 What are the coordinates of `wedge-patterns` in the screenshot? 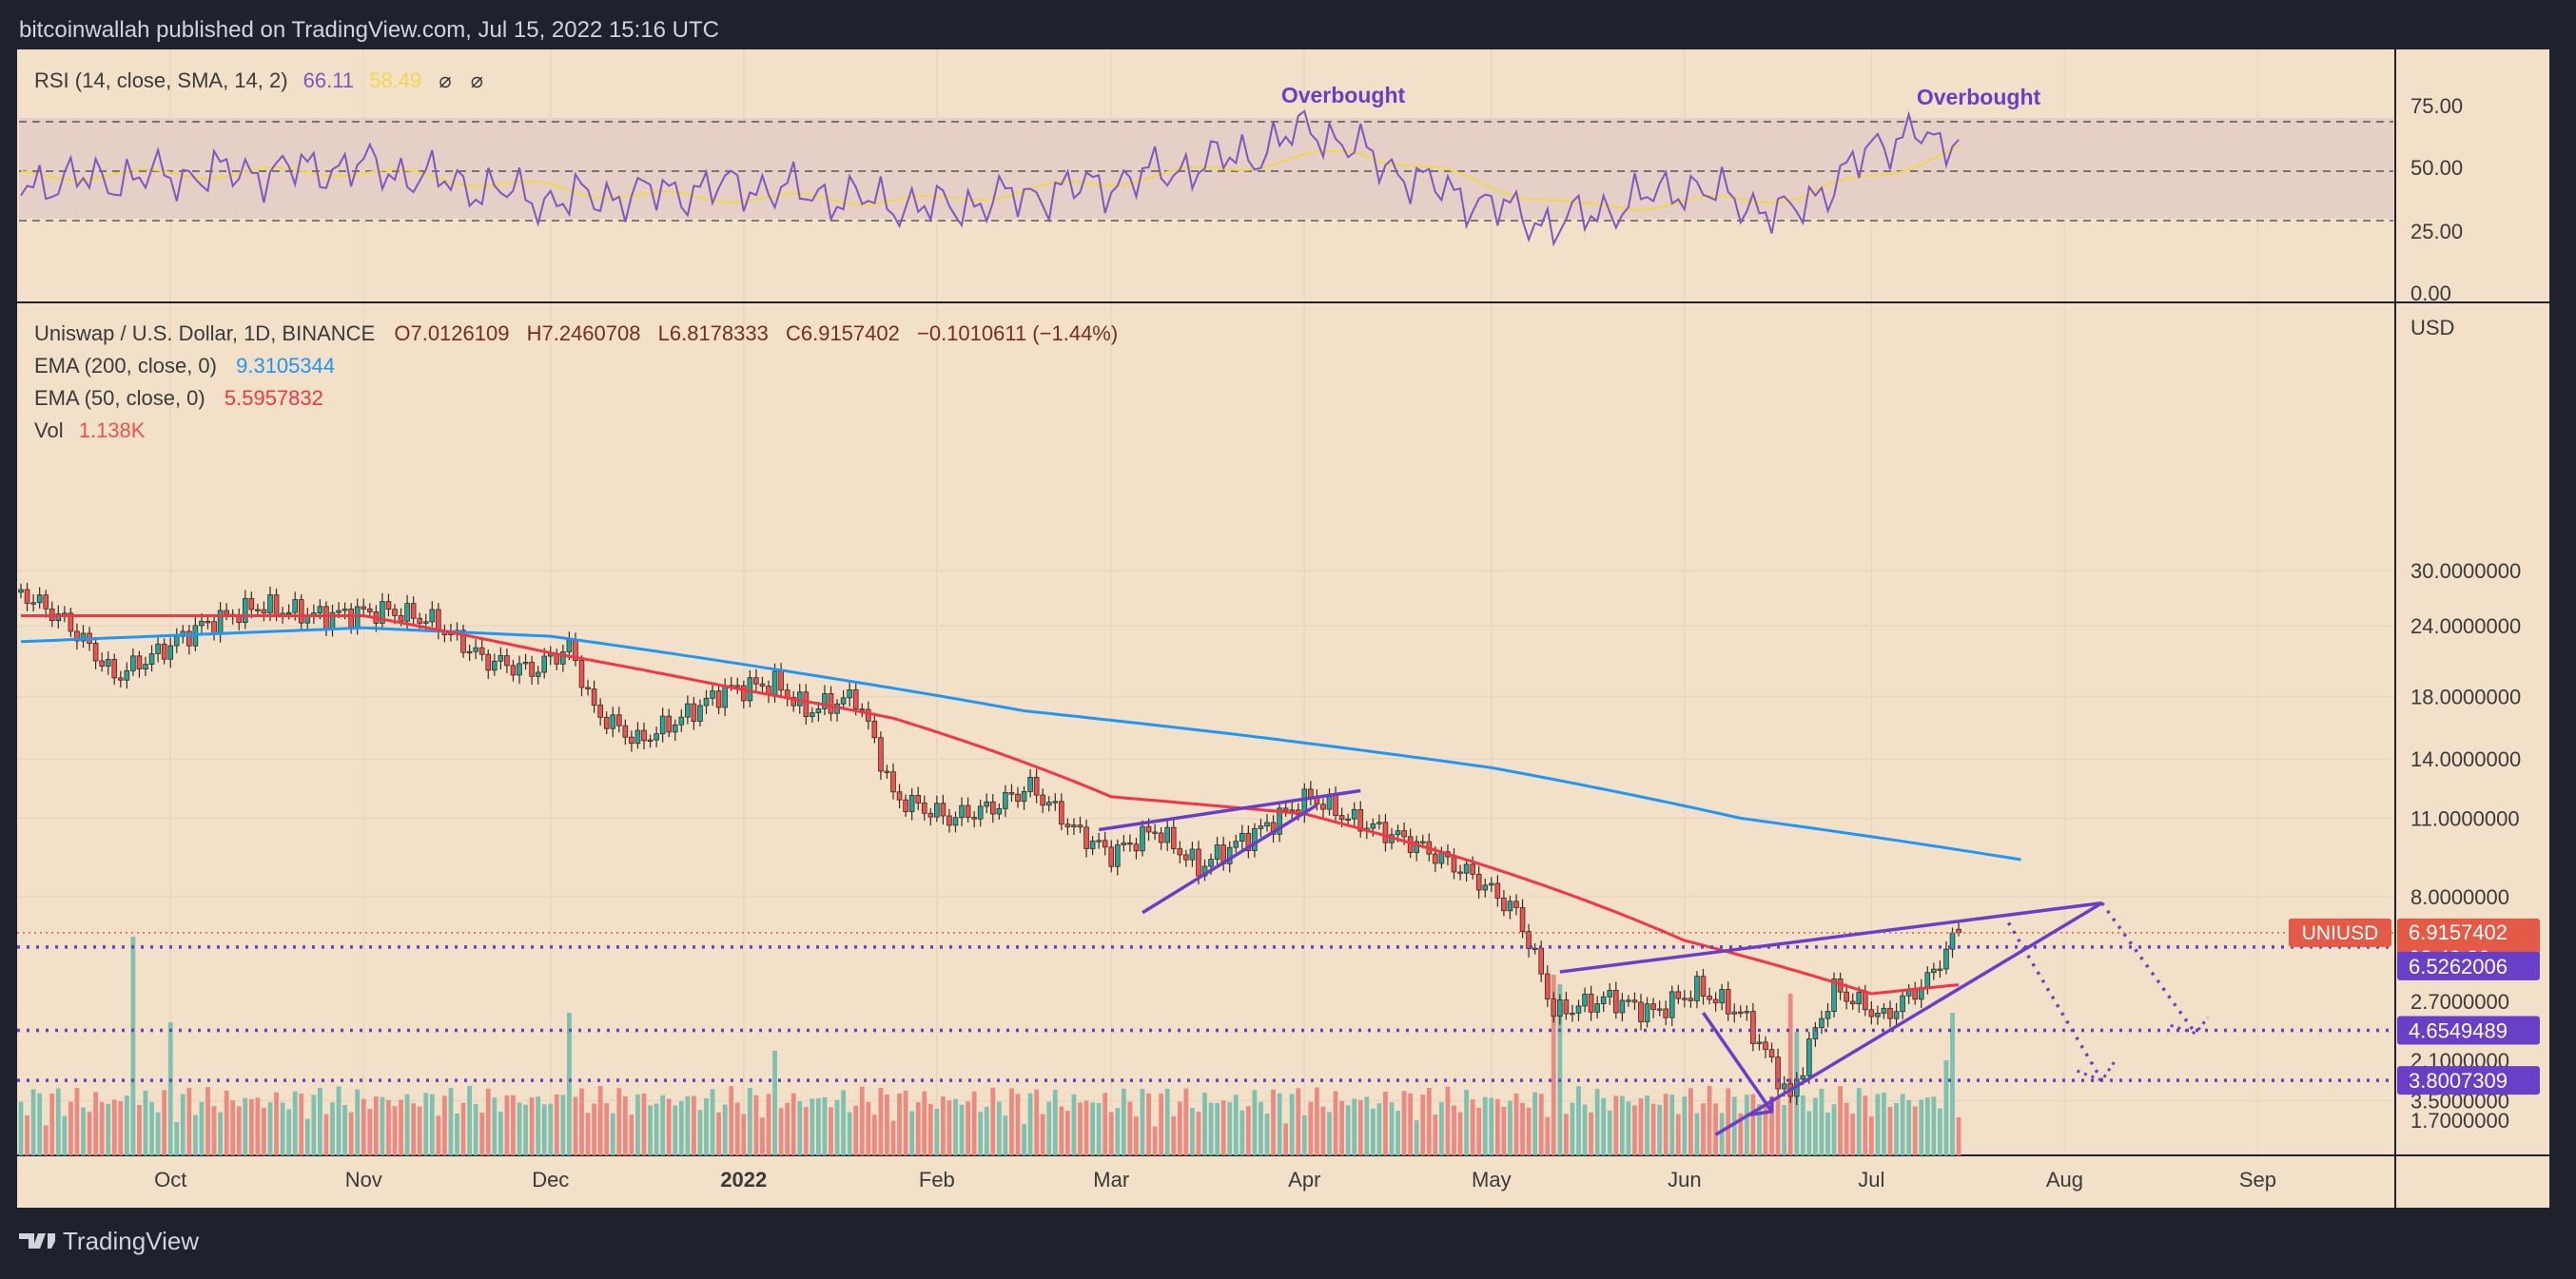 It's located at (1654, 962).